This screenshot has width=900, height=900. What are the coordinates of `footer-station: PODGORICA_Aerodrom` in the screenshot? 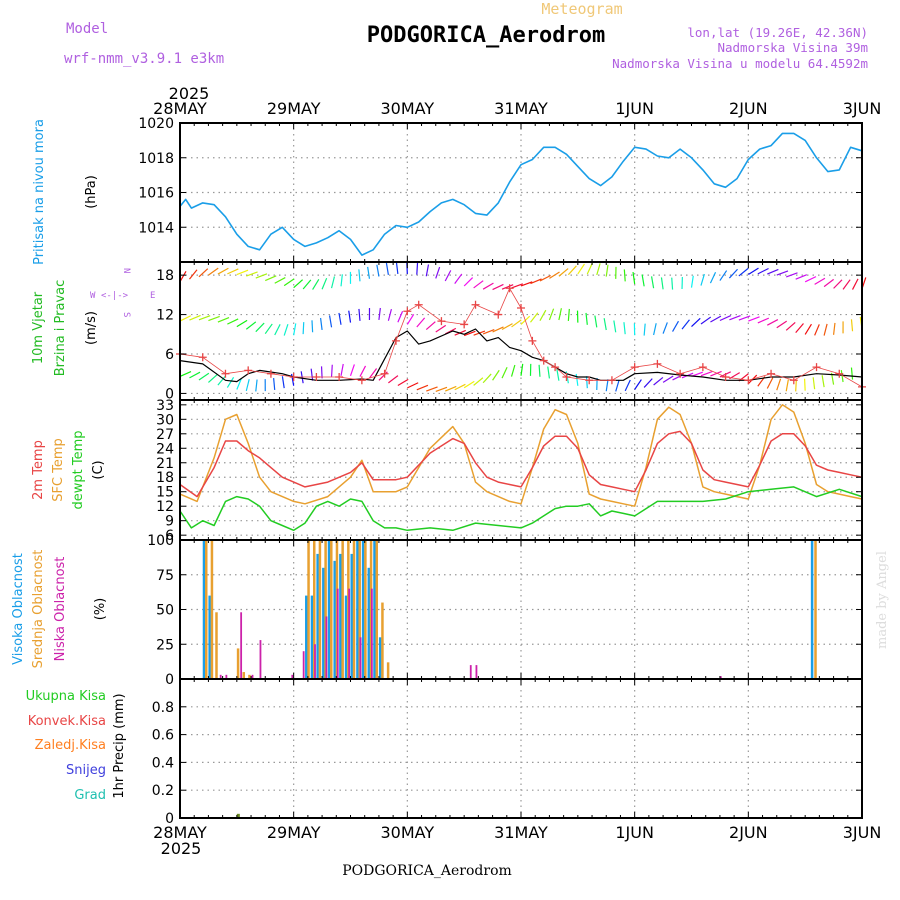 It's located at (427, 871).